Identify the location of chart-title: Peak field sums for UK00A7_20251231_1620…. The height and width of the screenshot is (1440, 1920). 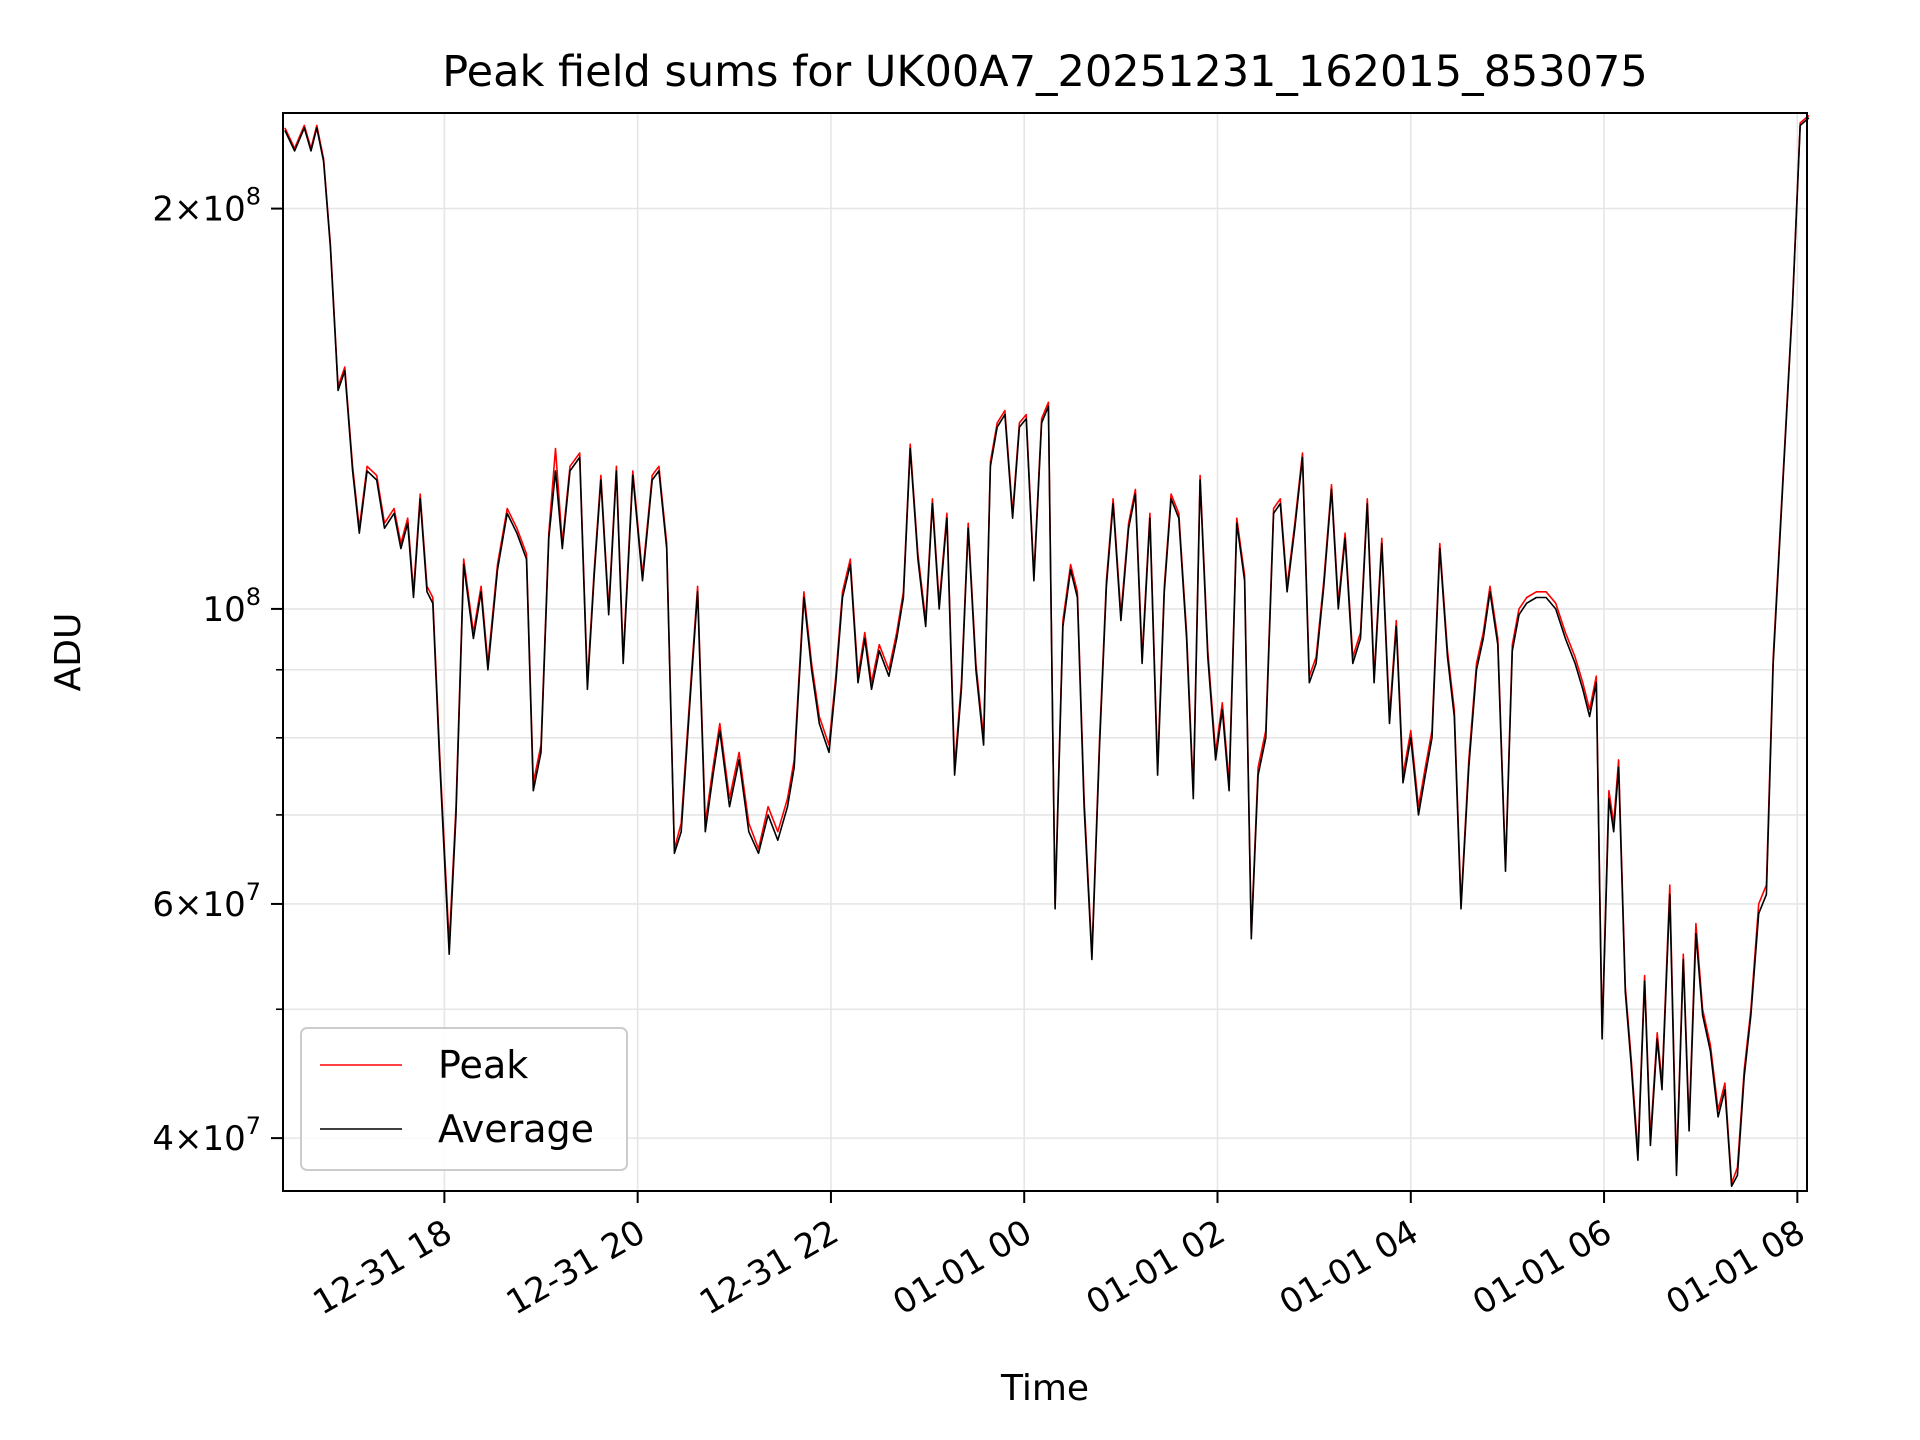
(1044, 72).